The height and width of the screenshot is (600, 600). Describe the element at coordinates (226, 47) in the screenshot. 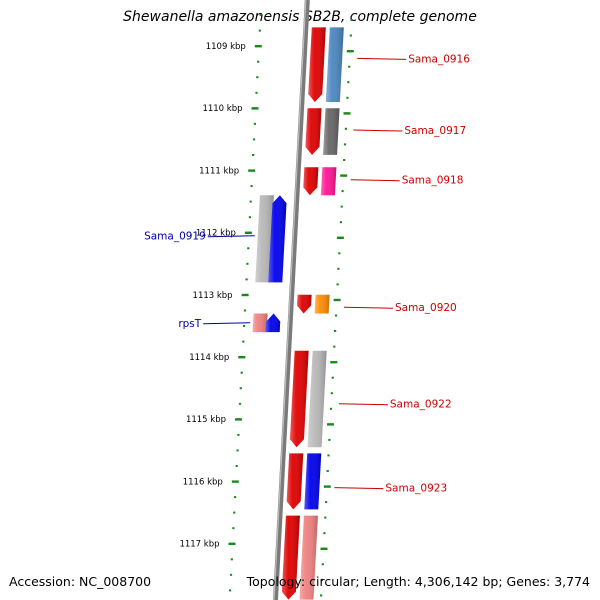

I see `scale-label: 1109 kbp` at that location.